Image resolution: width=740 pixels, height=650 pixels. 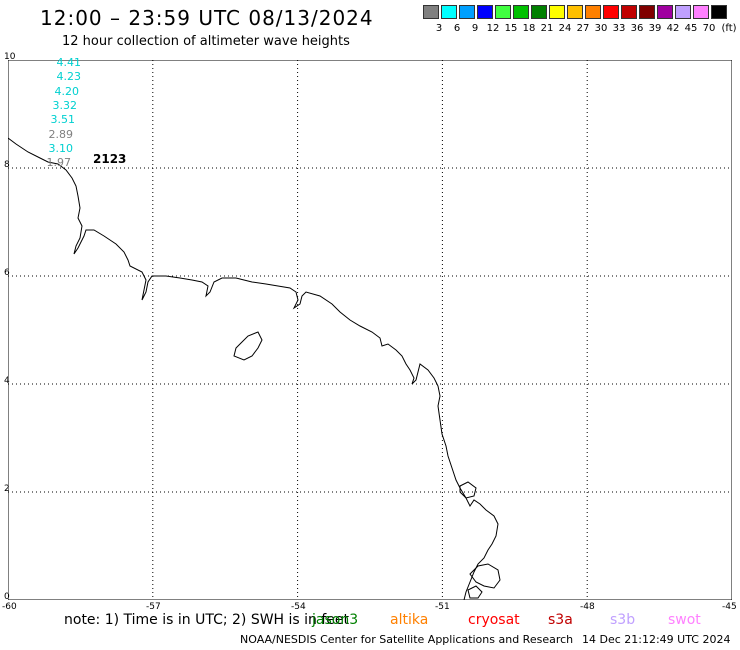 What do you see at coordinates (709, 28) in the screenshot?
I see `legend-label: 70` at bounding box center [709, 28].